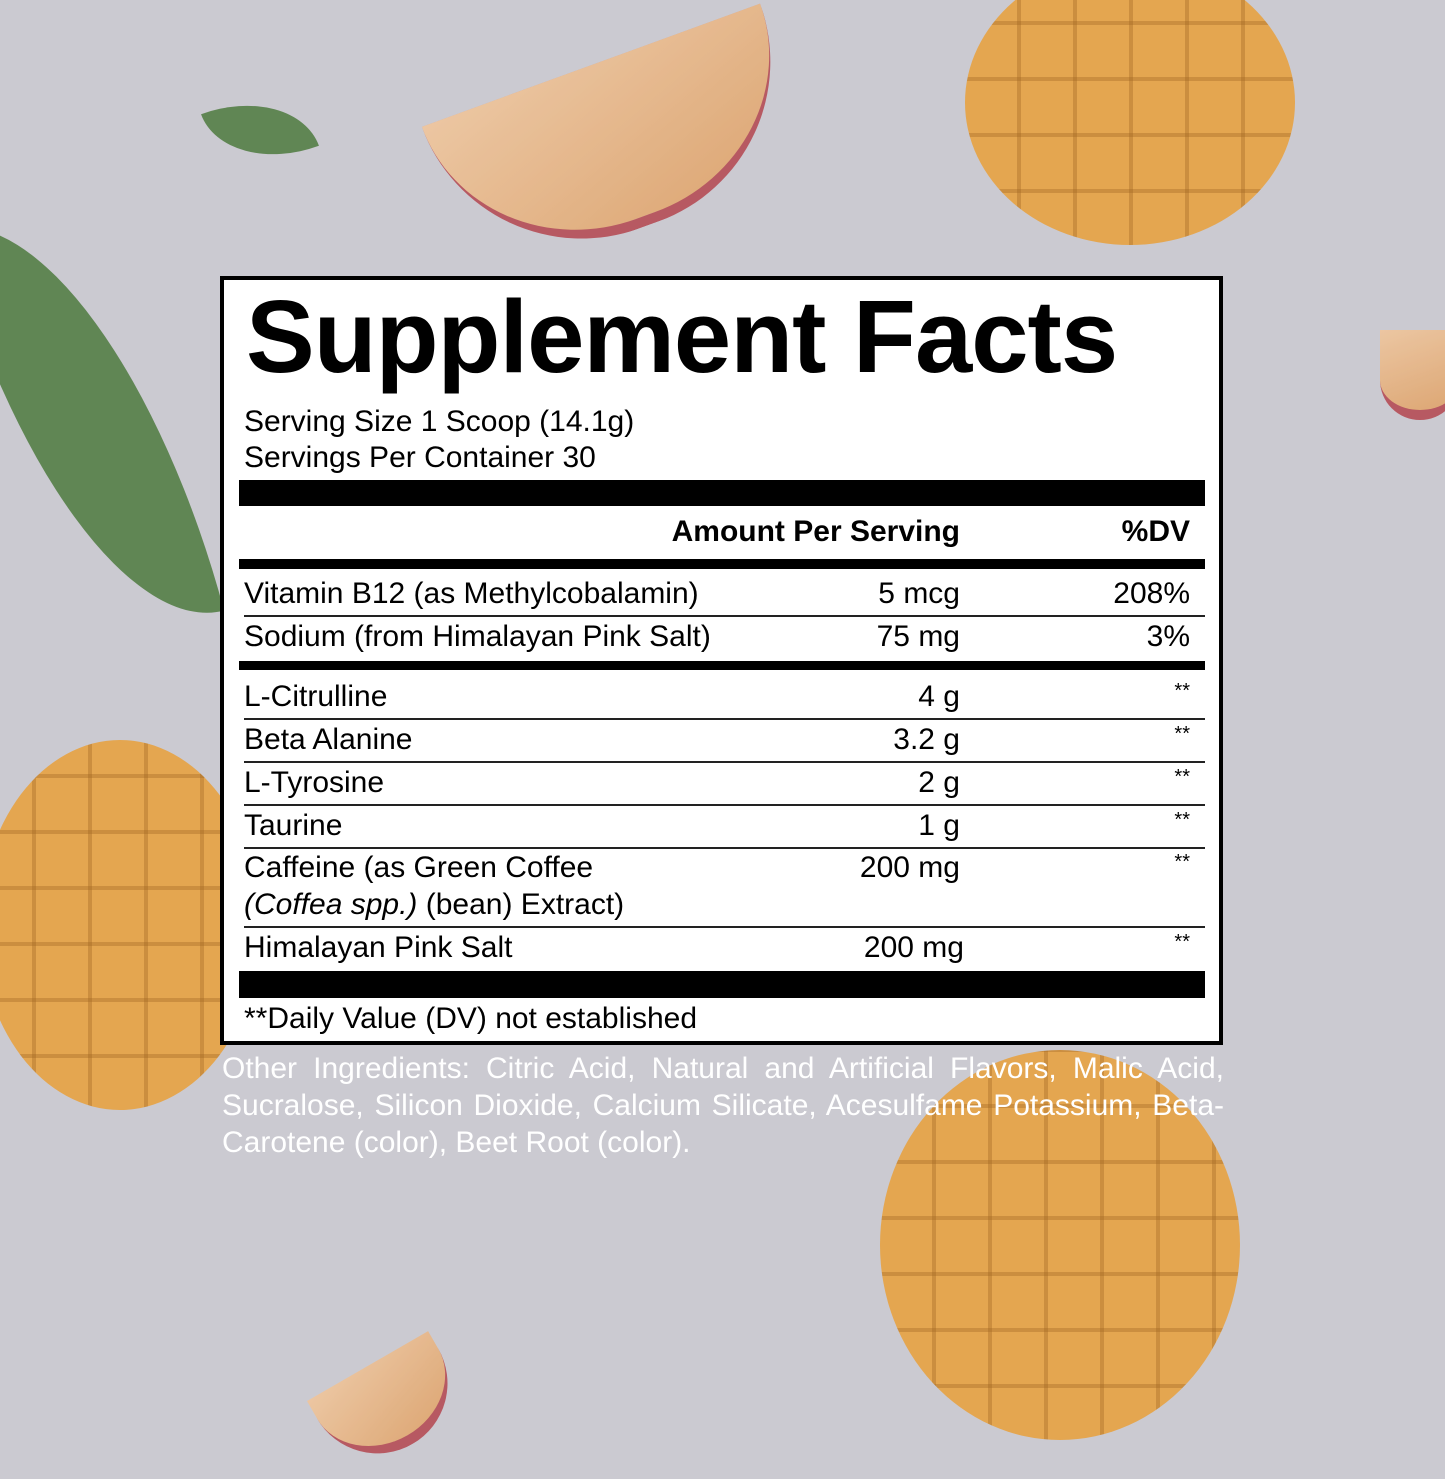 Image resolution: width=1445 pixels, height=1479 pixels. What do you see at coordinates (477, 636) in the screenshot?
I see `nutrient-name: Sodium (from Himalayan Pink Salt)` at bounding box center [477, 636].